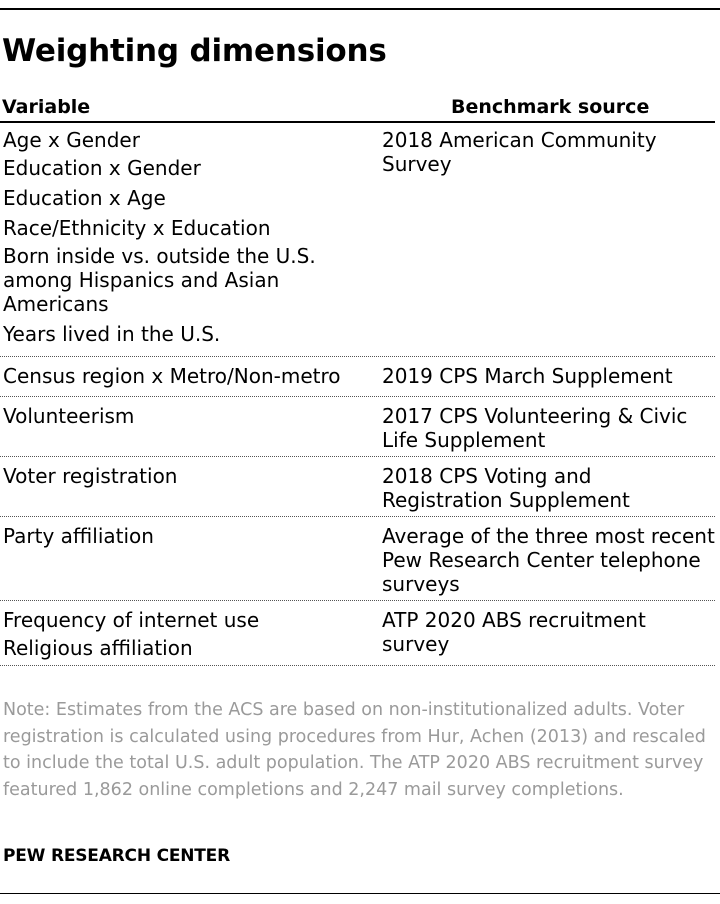 The height and width of the screenshot is (904, 720). I want to click on header-rule, so click(357, 122).